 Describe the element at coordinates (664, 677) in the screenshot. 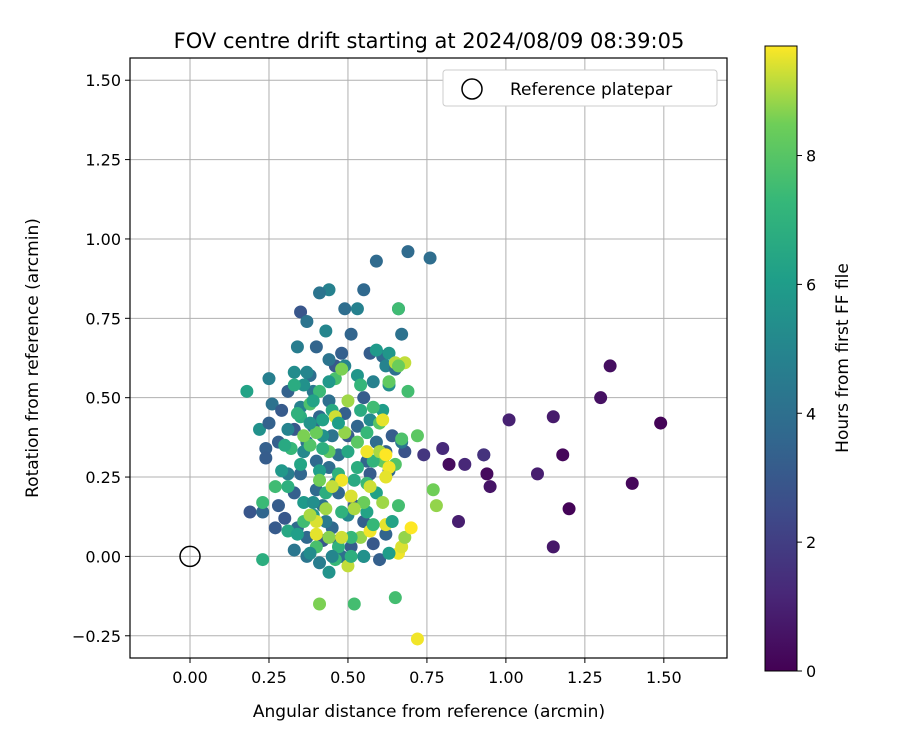

I see `x-tick-label: 1.50` at that location.